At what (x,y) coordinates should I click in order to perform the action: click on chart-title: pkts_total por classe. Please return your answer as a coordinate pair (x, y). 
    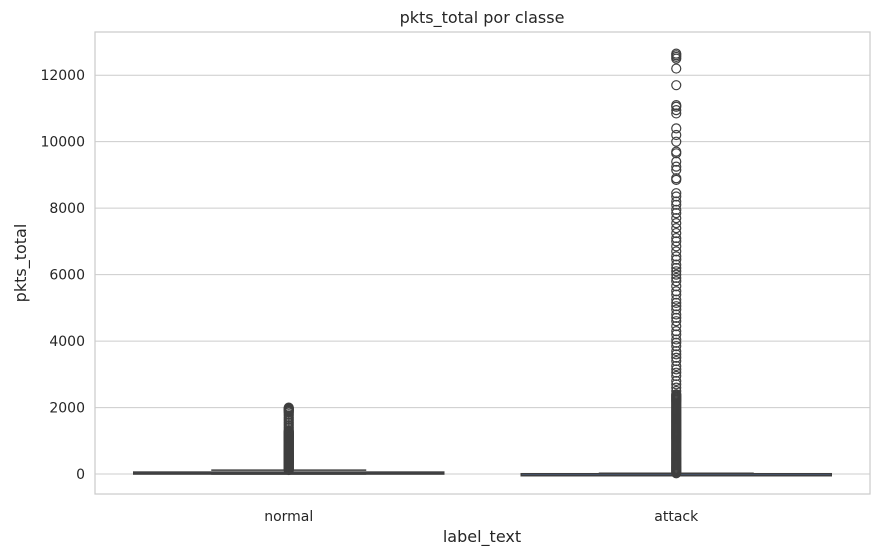
    Looking at the image, I should click on (482, 18).